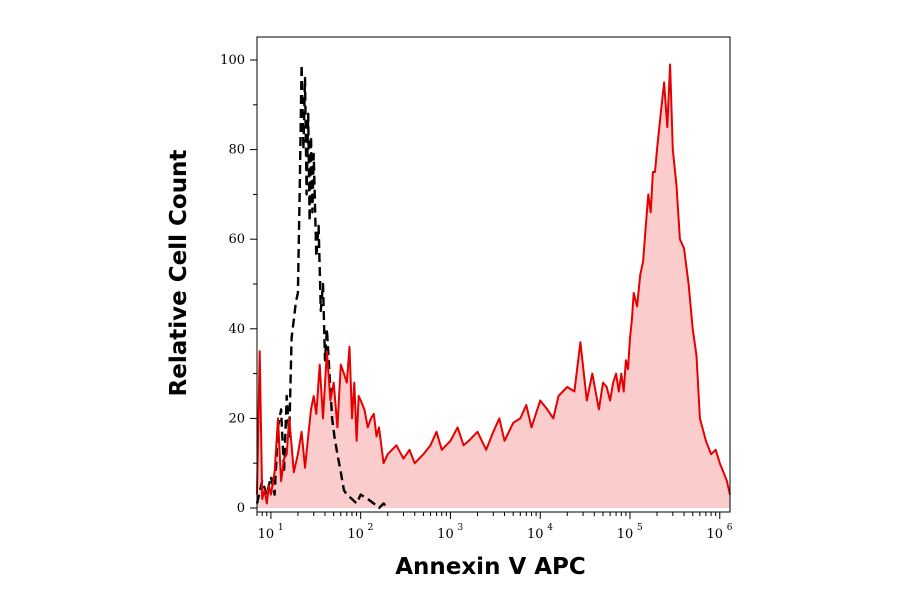  I want to click on y-tick-label: 60, so click(236, 239).